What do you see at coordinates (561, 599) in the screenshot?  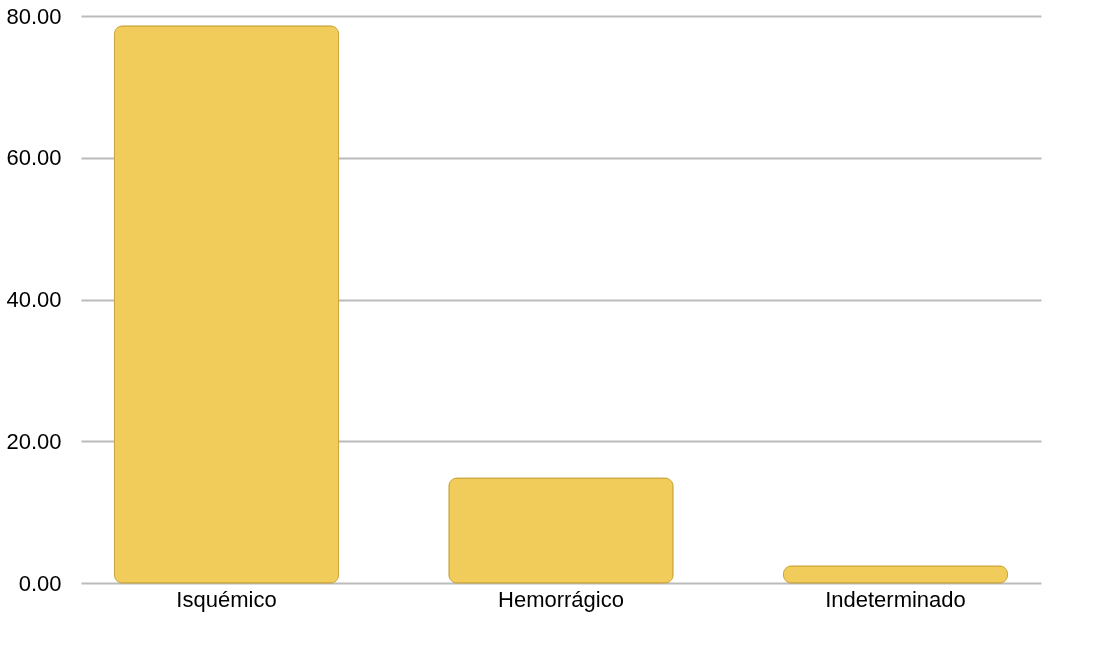 I see `x-tick-label: Hemorrágico` at bounding box center [561, 599].